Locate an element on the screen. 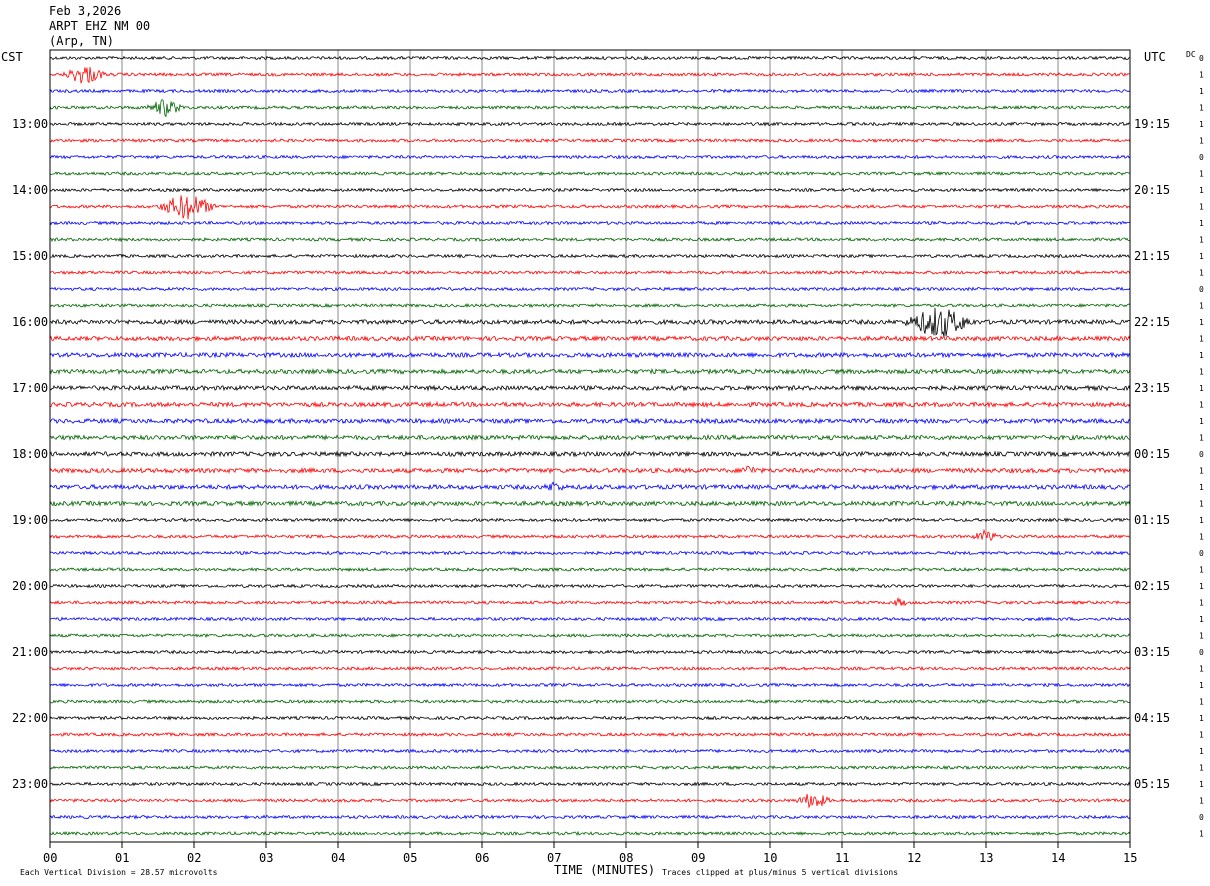 The image size is (1210, 886). left-hour-label: 20:00 is located at coordinates (30, 586).